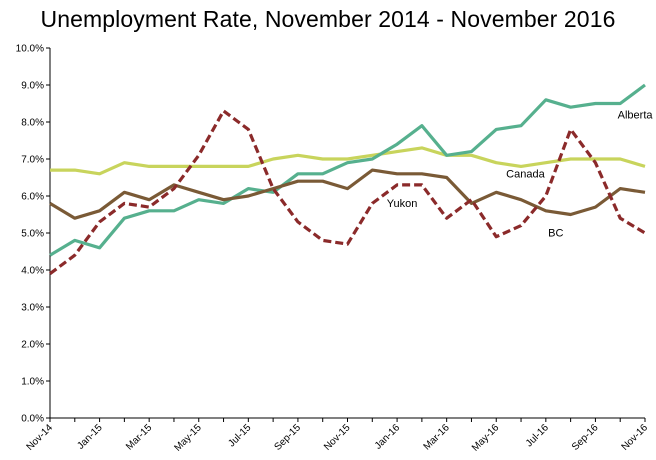 Image resolution: width=656 pixels, height=460 pixels. Describe the element at coordinates (32, 271) in the screenshot. I see `y-tick-label: 4.0%` at that location.